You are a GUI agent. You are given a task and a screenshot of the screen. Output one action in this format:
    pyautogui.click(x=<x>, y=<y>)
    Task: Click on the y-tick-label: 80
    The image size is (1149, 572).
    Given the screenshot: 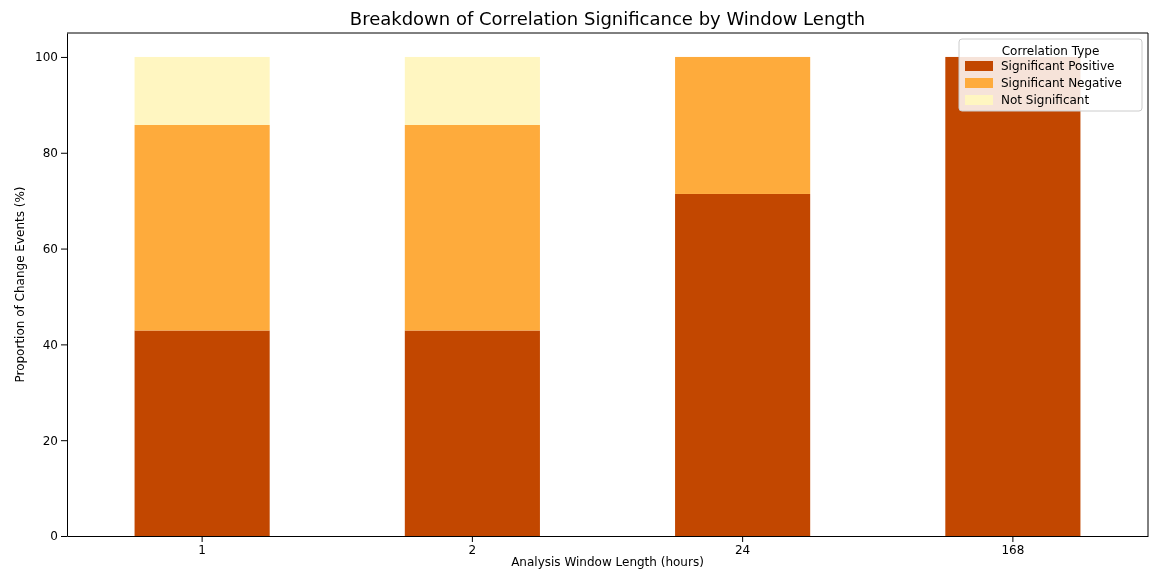 What is the action you would take?
    pyautogui.click(x=50, y=153)
    